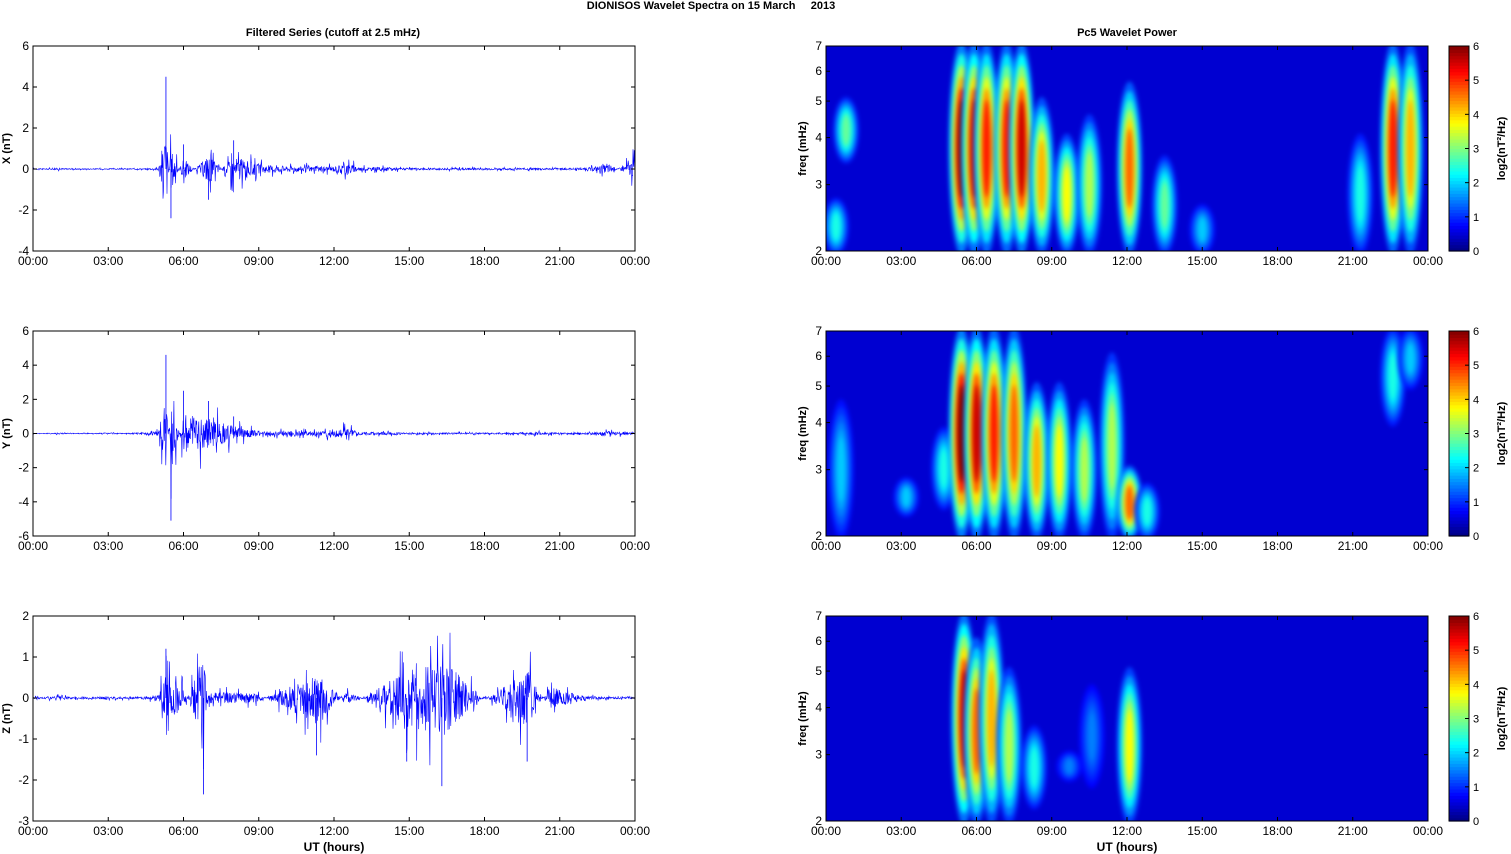  I want to click on colorbar-tick-label: 1, so click(1476, 503).